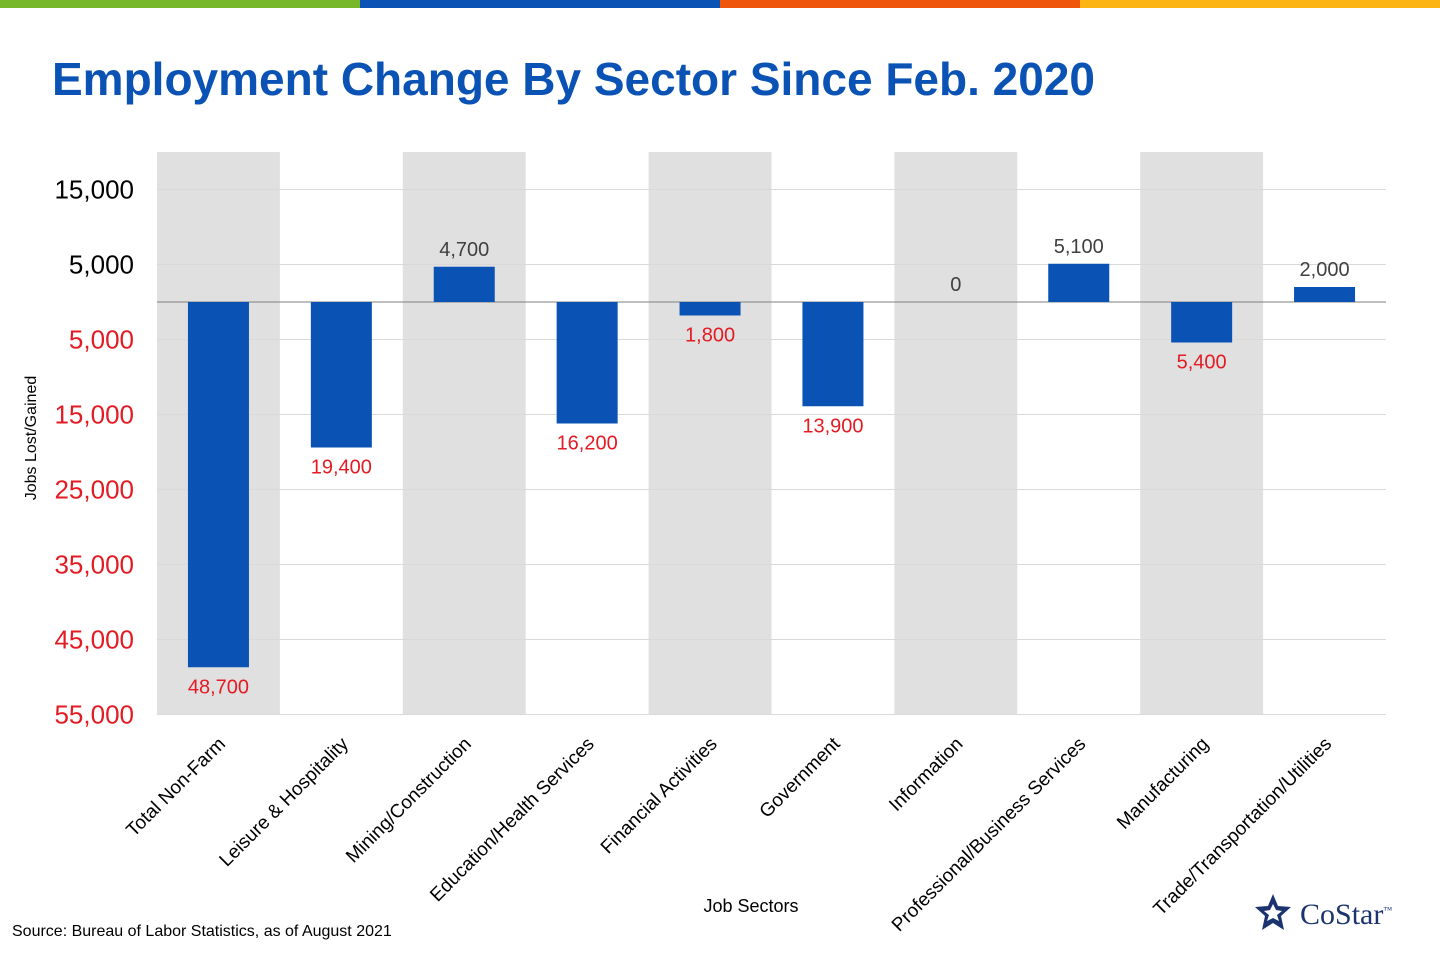 The image size is (1440, 960). What do you see at coordinates (94, 565) in the screenshot?
I see `y-tick-label: 35,000` at bounding box center [94, 565].